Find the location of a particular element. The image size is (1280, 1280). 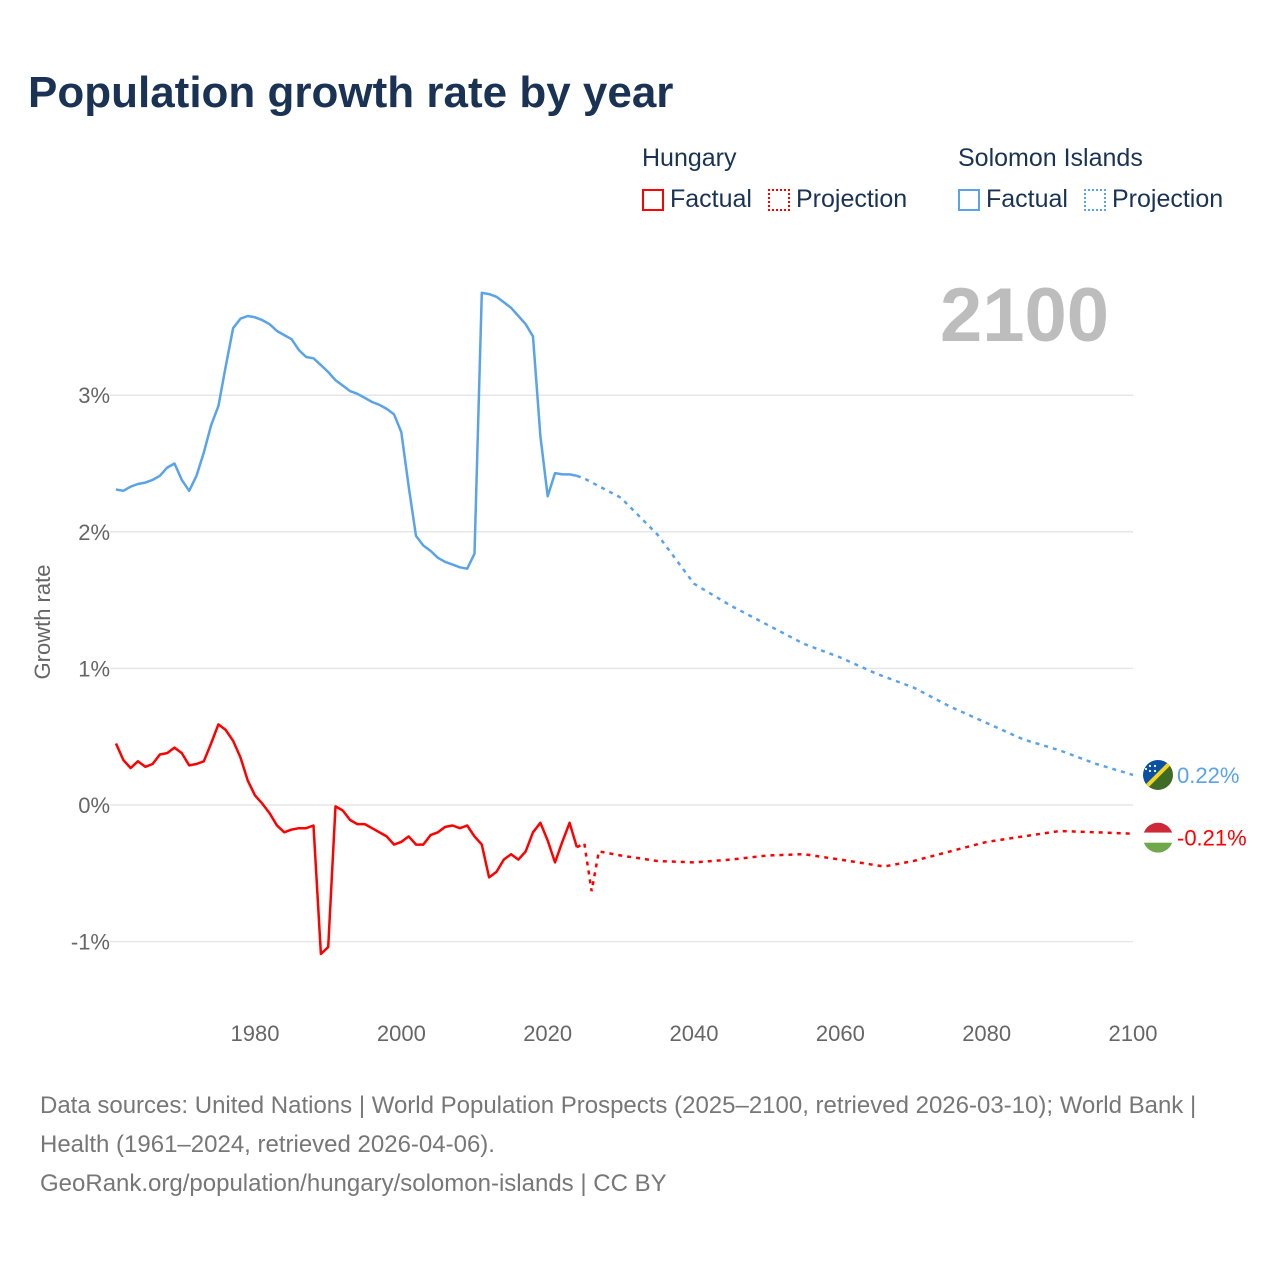

legend-group-name: Hungary is located at coordinates (689, 158).